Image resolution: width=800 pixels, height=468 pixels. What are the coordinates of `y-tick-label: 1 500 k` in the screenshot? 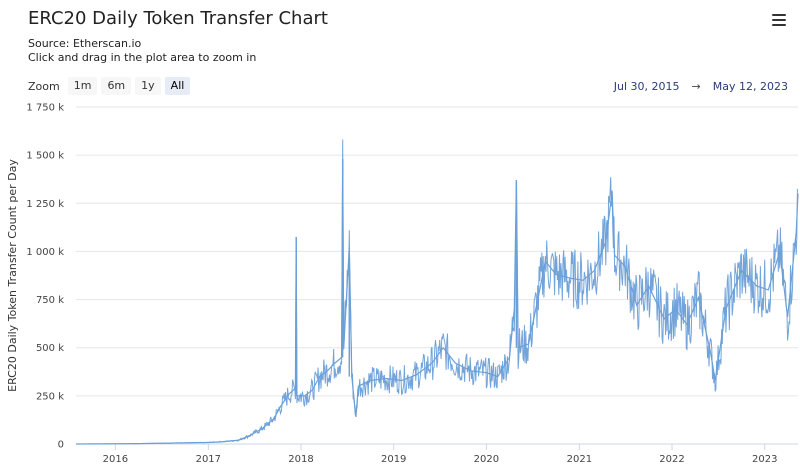 It's located at (45, 156).